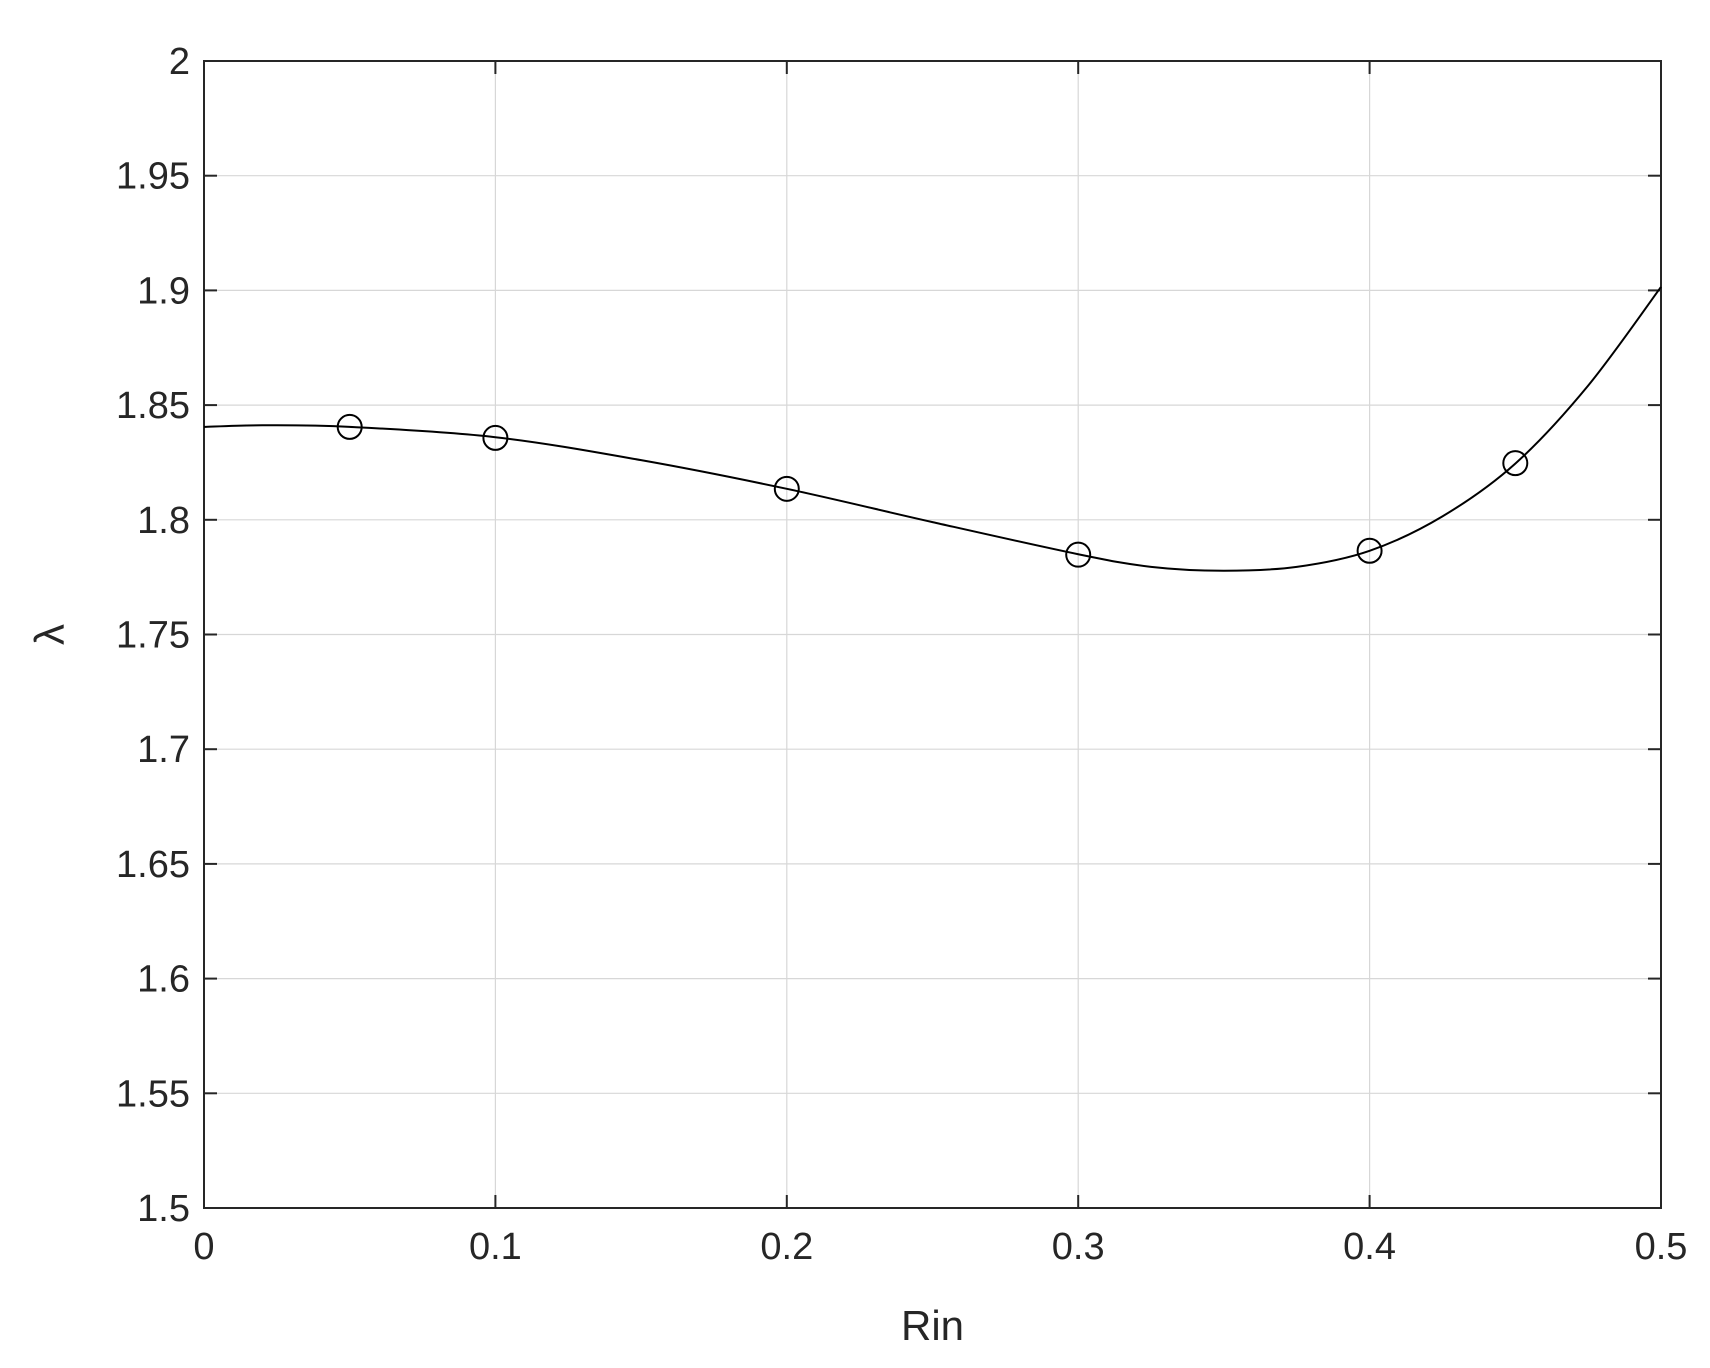 The height and width of the screenshot is (1368, 1710). I want to click on x-tick-label: 0.4, so click(1369, 1247).